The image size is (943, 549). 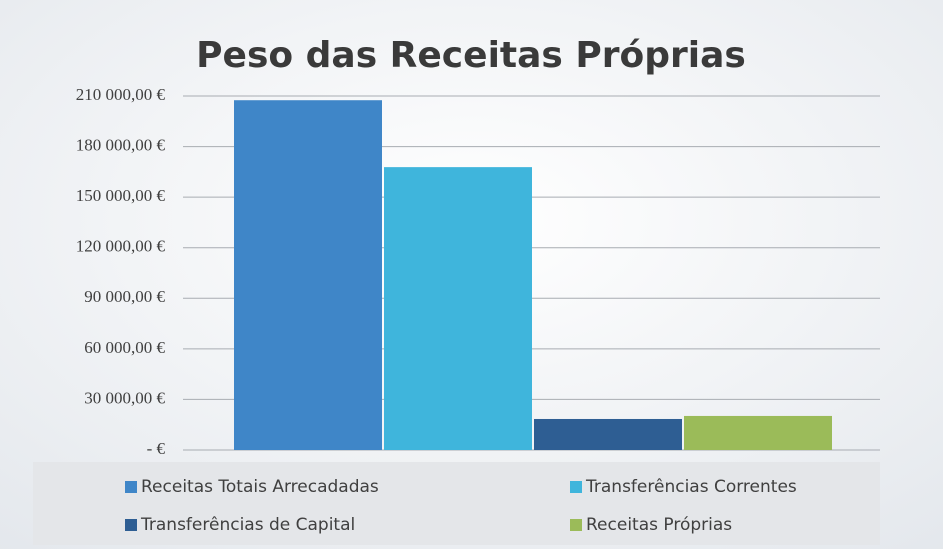 I want to click on y-tick-label: 150 000,00 €, so click(x=121, y=195).